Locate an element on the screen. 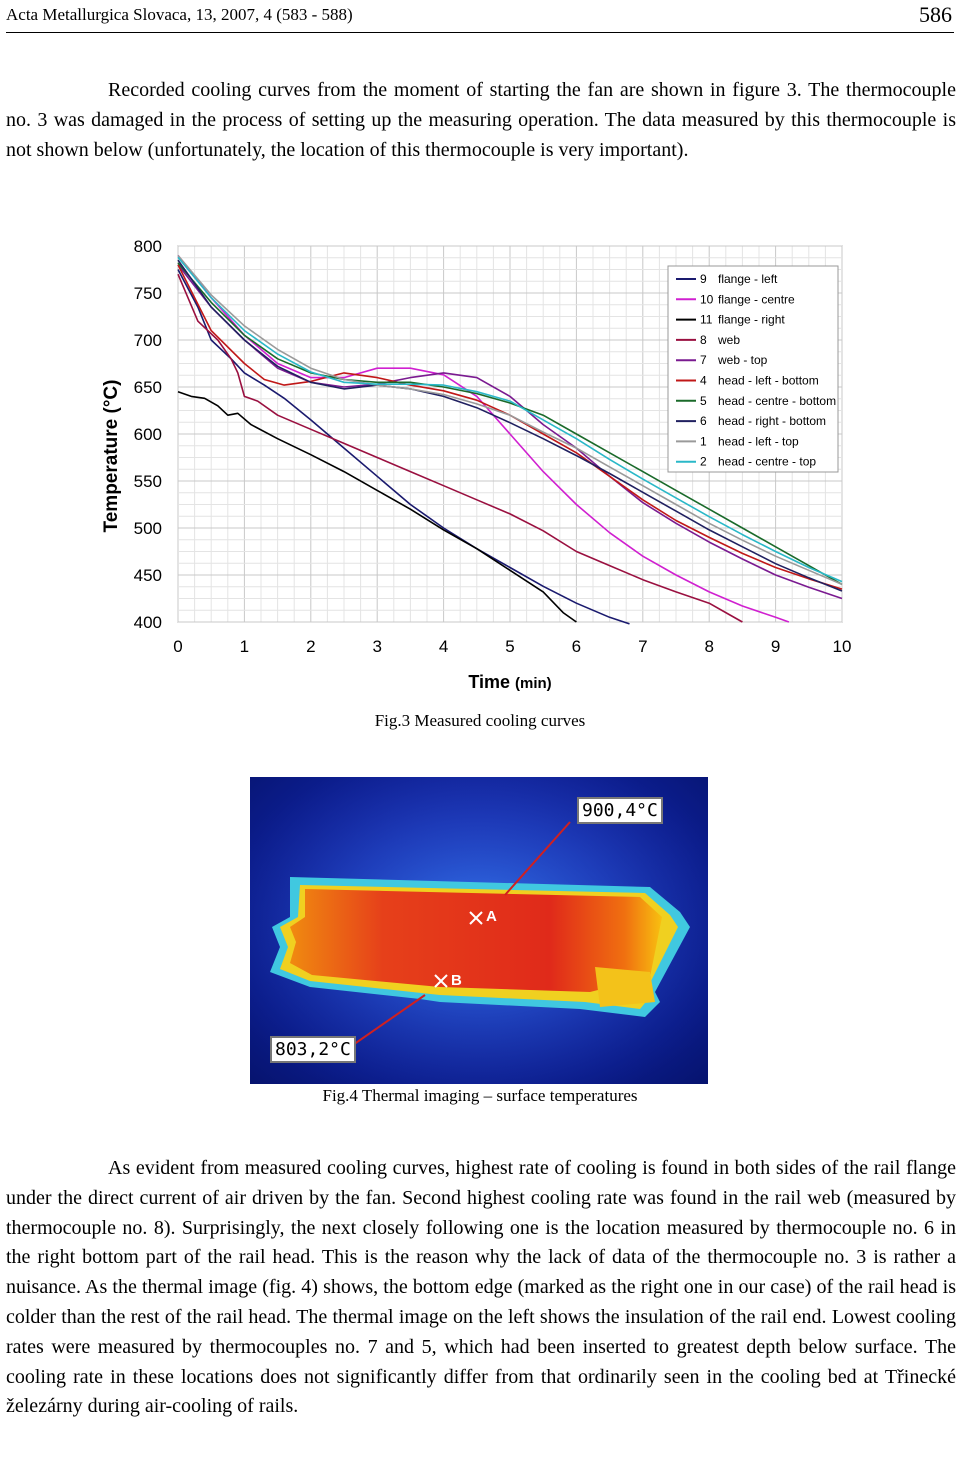 The image size is (960, 1478). legend-number: 4 is located at coordinates (703, 381).